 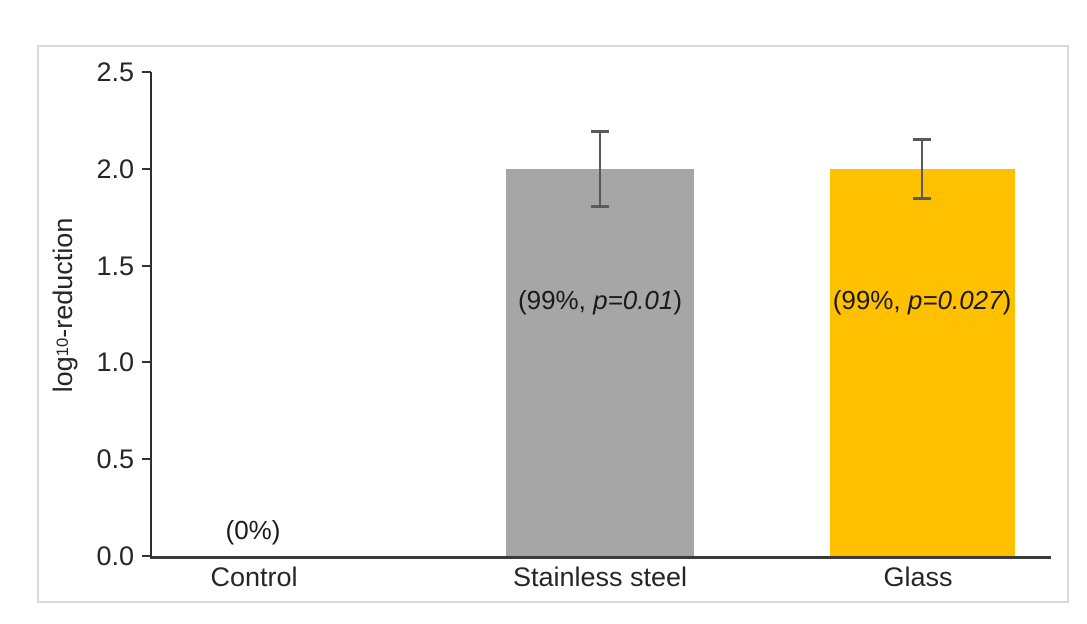 What do you see at coordinates (115, 169) in the screenshot?
I see `y-tick-label-2-0: 2.0` at bounding box center [115, 169].